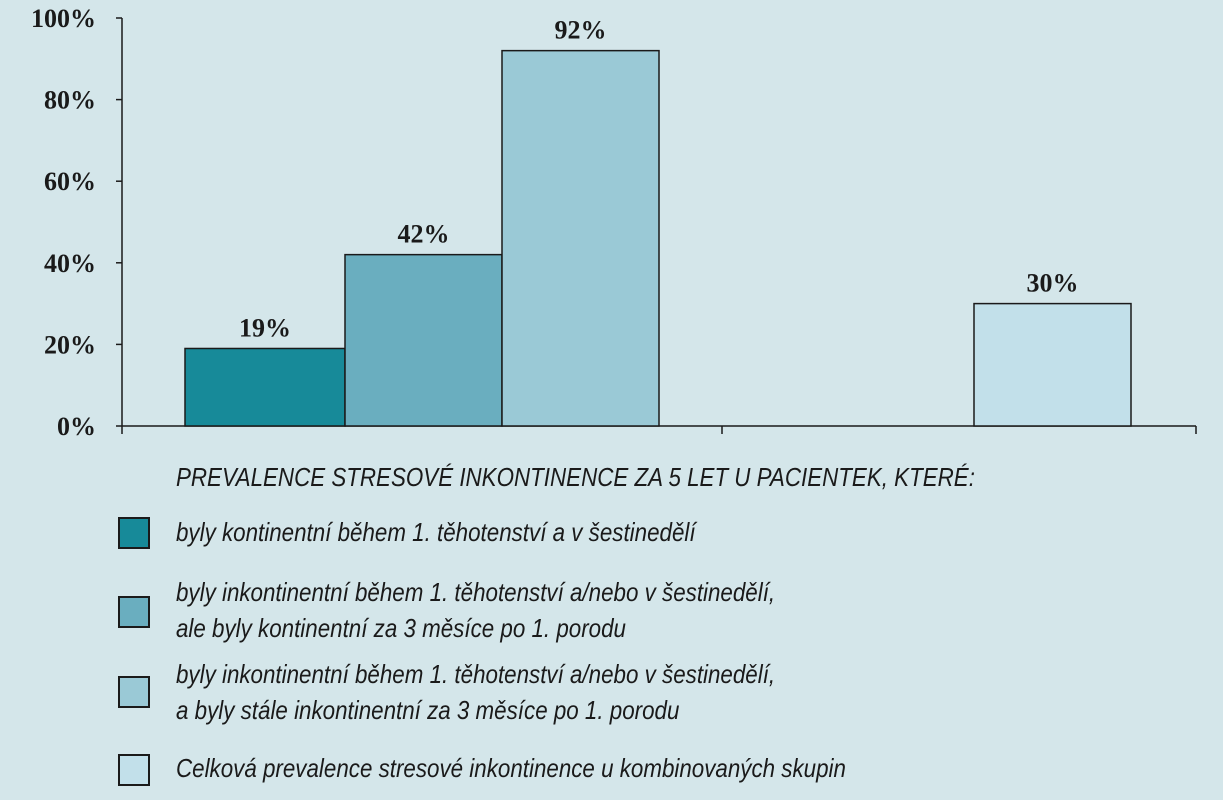 Image resolution: width=1223 pixels, height=800 pixels. What do you see at coordinates (424, 234) in the screenshot?
I see `data-label: 42%` at bounding box center [424, 234].